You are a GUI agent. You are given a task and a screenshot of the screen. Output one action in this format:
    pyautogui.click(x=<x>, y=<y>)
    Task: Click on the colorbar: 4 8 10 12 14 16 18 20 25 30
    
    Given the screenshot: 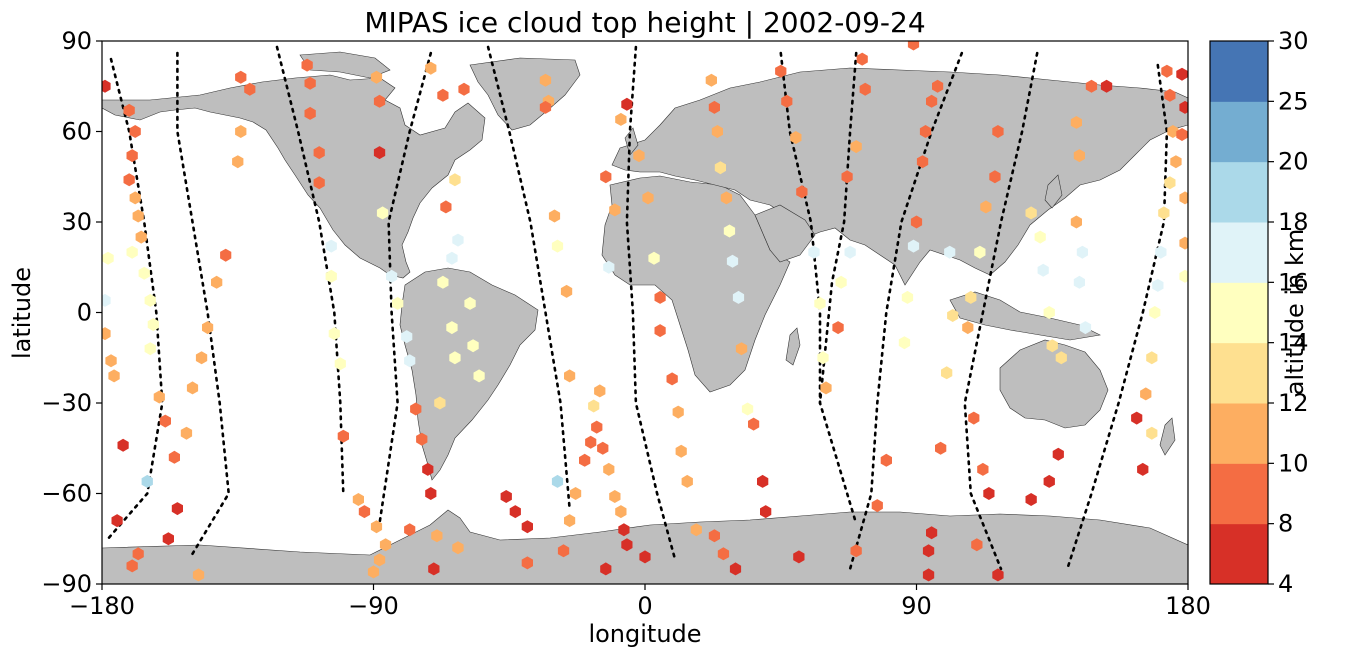 What is the action you would take?
    pyautogui.click(x=1259, y=312)
    